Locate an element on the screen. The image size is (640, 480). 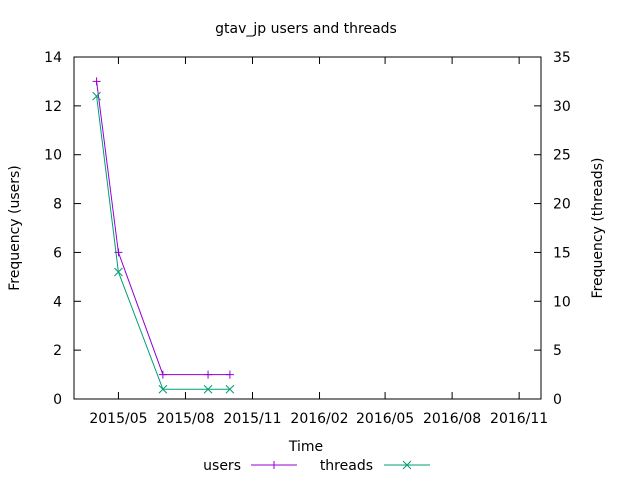
chart-title: gtav_jp users and threads is located at coordinates (306, 29).